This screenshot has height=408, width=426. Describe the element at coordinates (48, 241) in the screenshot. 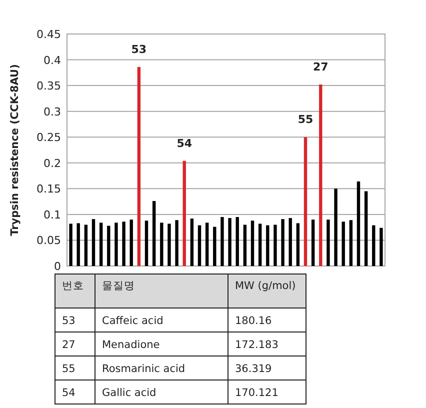

I see `y-tick-label: 0.05` at that location.